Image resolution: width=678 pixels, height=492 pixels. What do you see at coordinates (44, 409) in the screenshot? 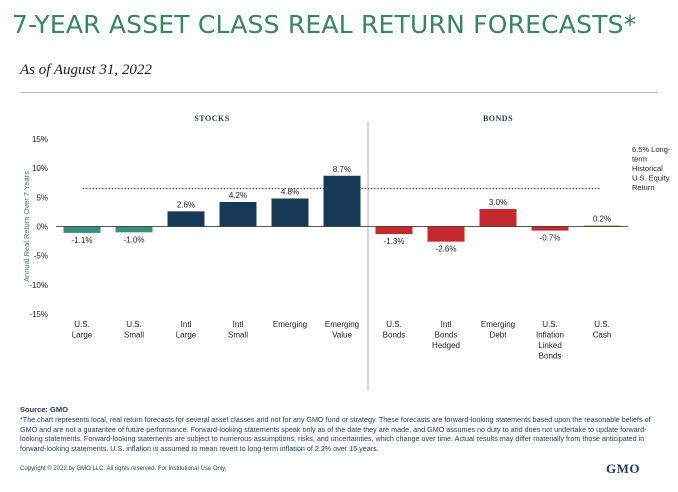
I see `source-note: Source: GMO` at bounding box center [44, 409].